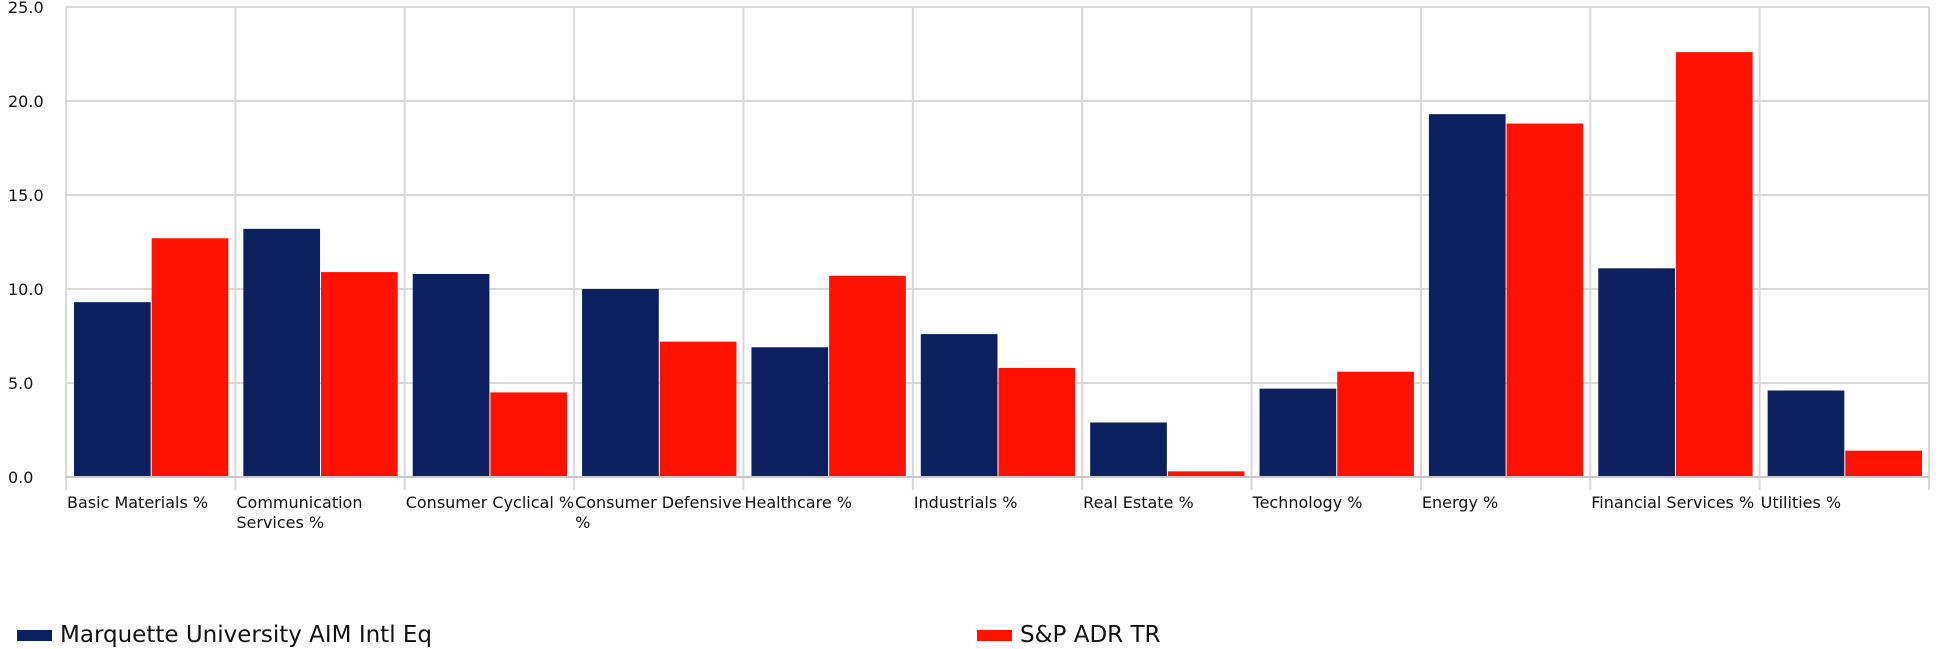 This screenshot has width=1939, height=649. I want to click on x-category-label: Technology %, so click(1307, 502).